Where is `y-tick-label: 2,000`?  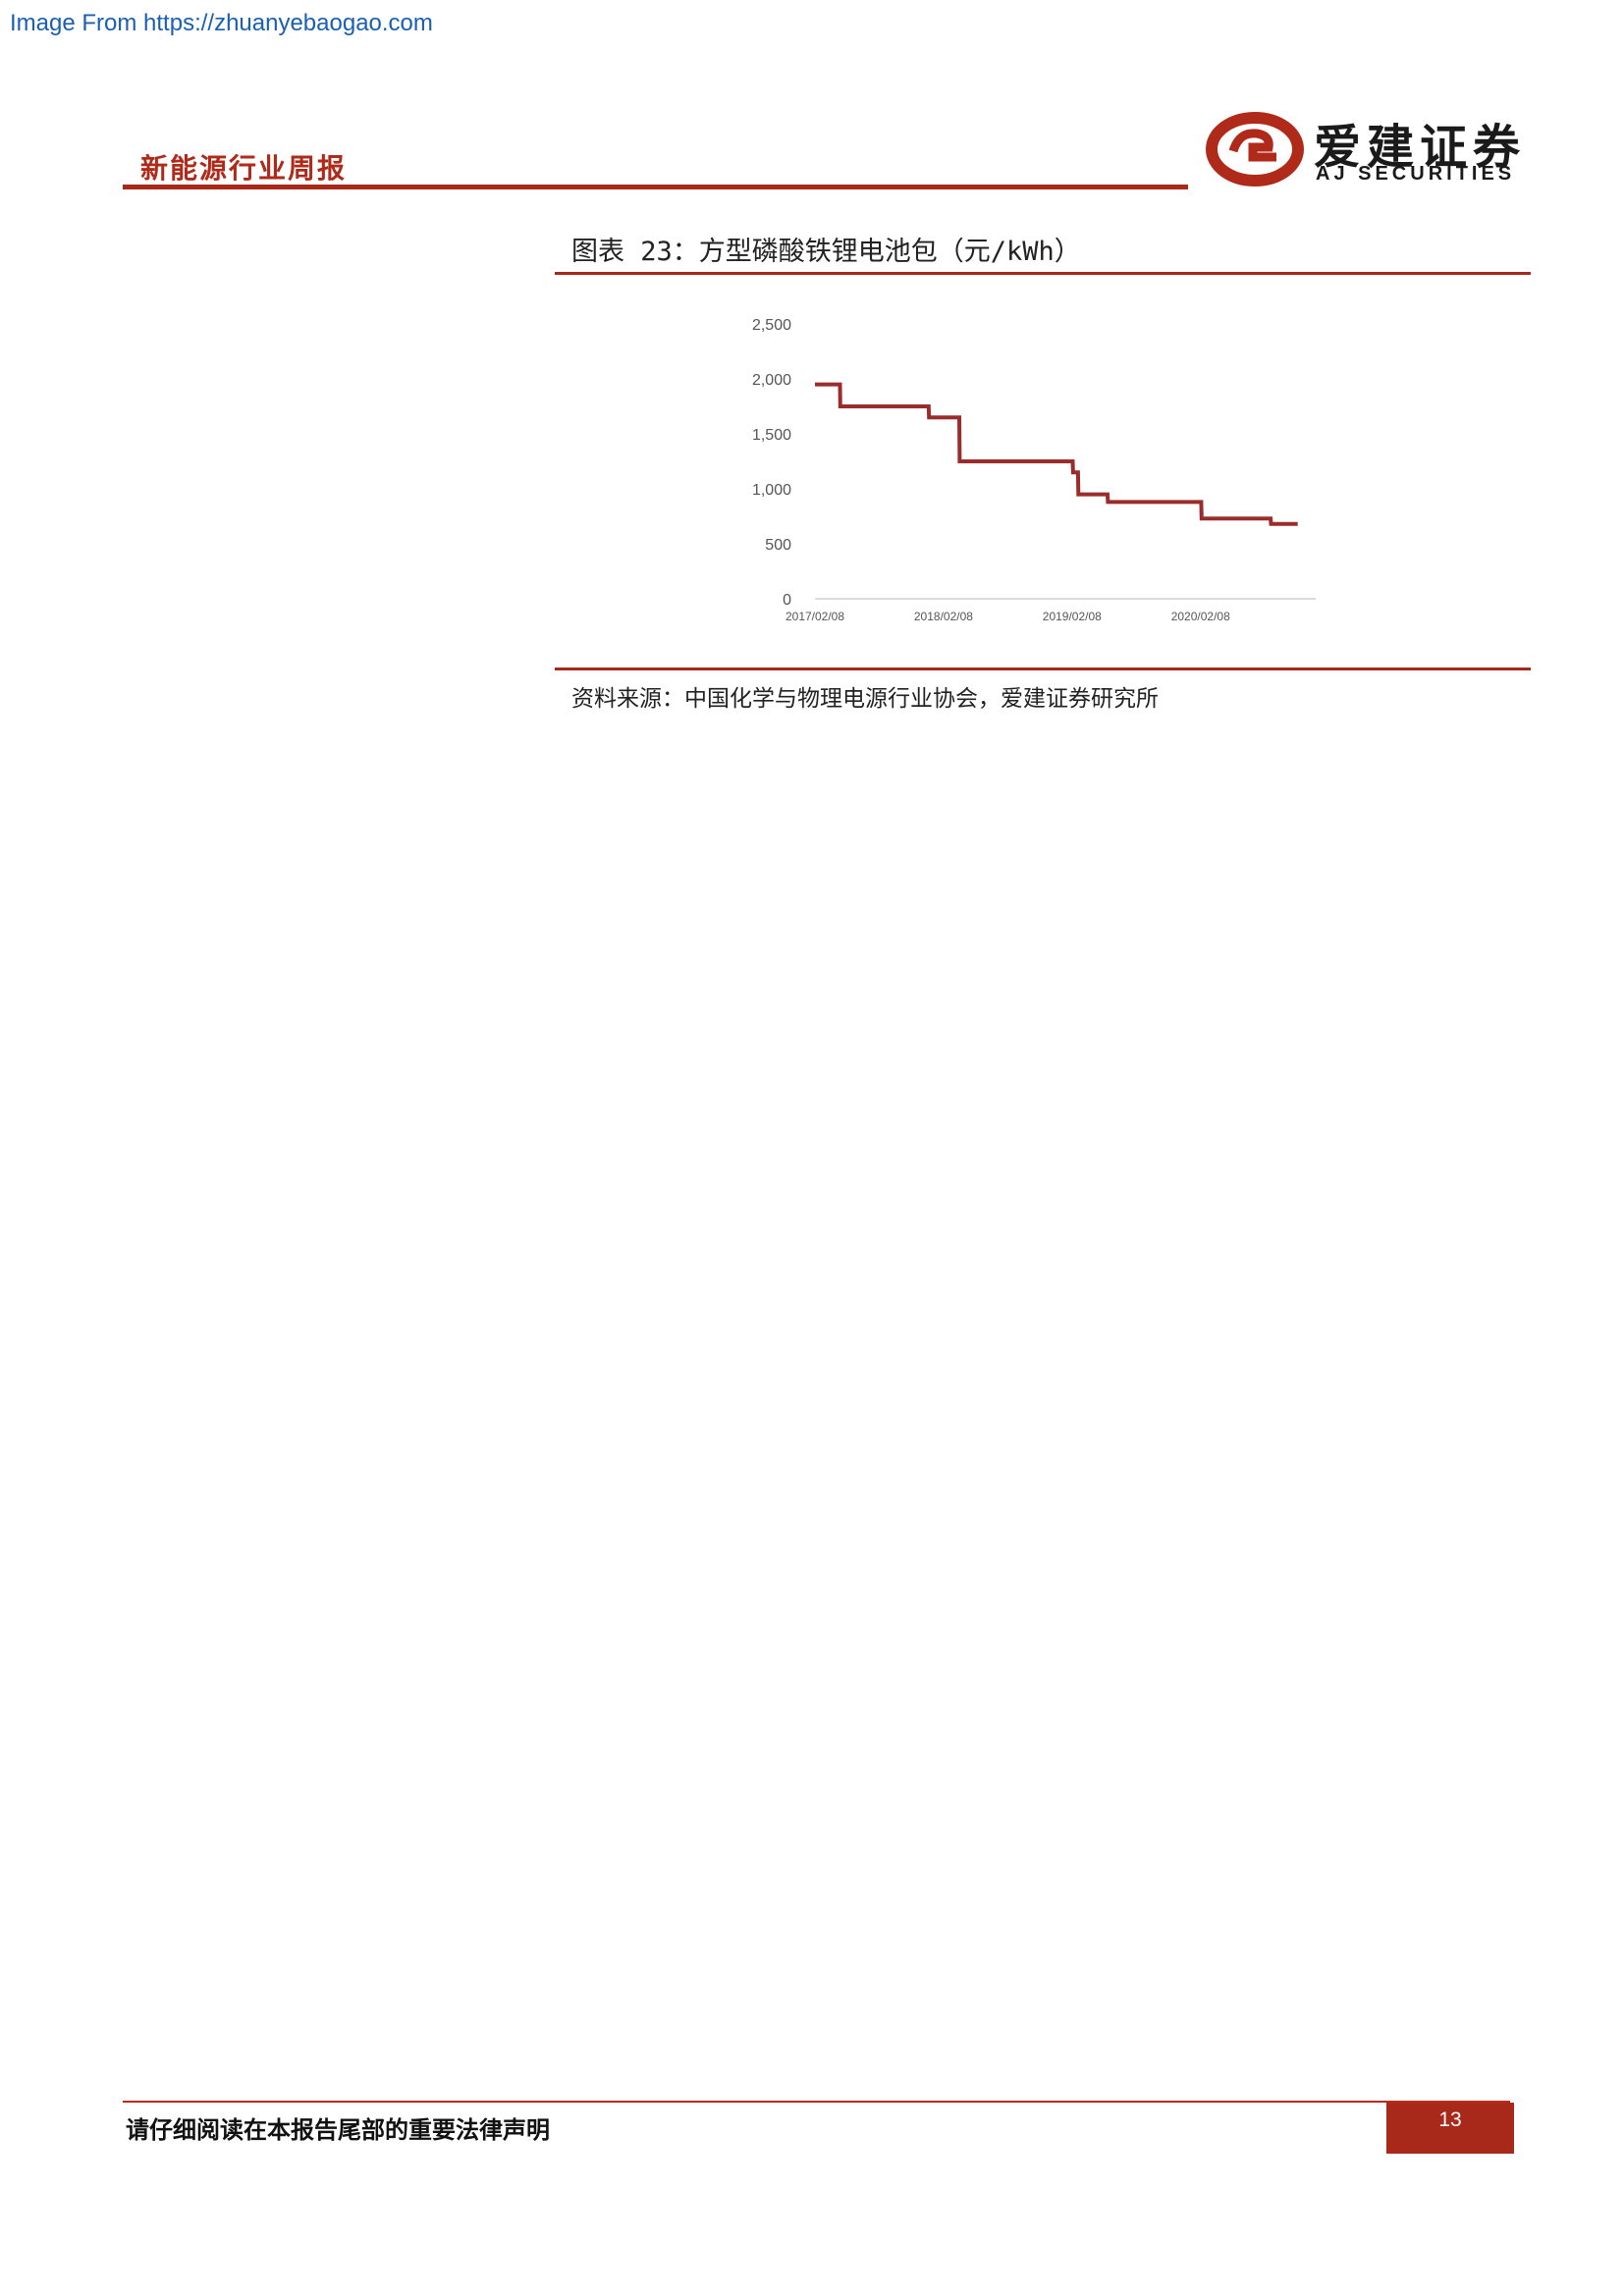
y-tick-label: 2,000 is located at coordinates (771, 380).